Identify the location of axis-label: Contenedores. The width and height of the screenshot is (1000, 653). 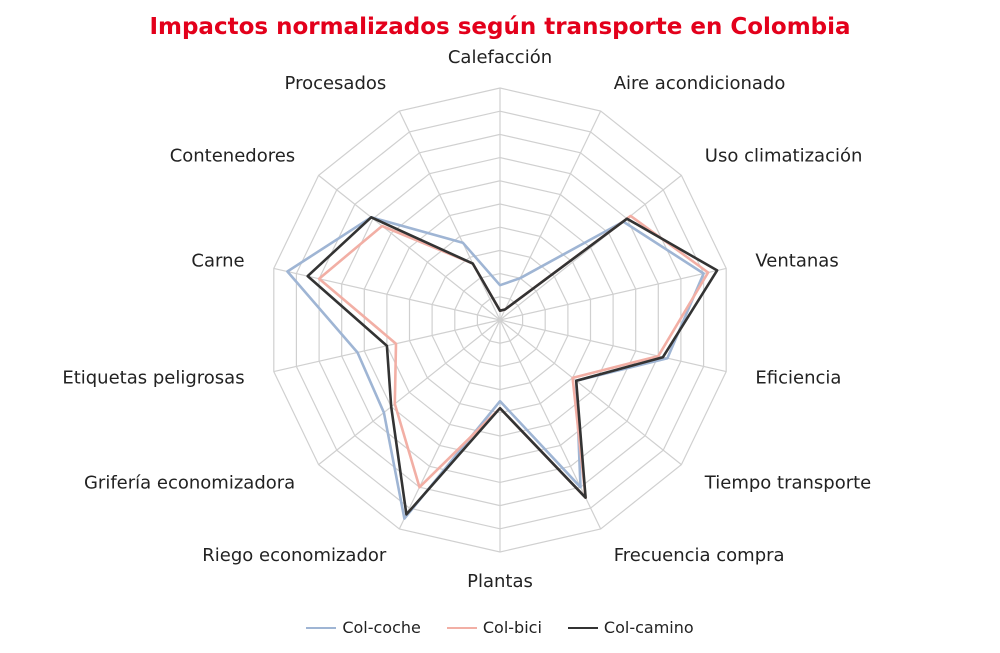
(233, 156).